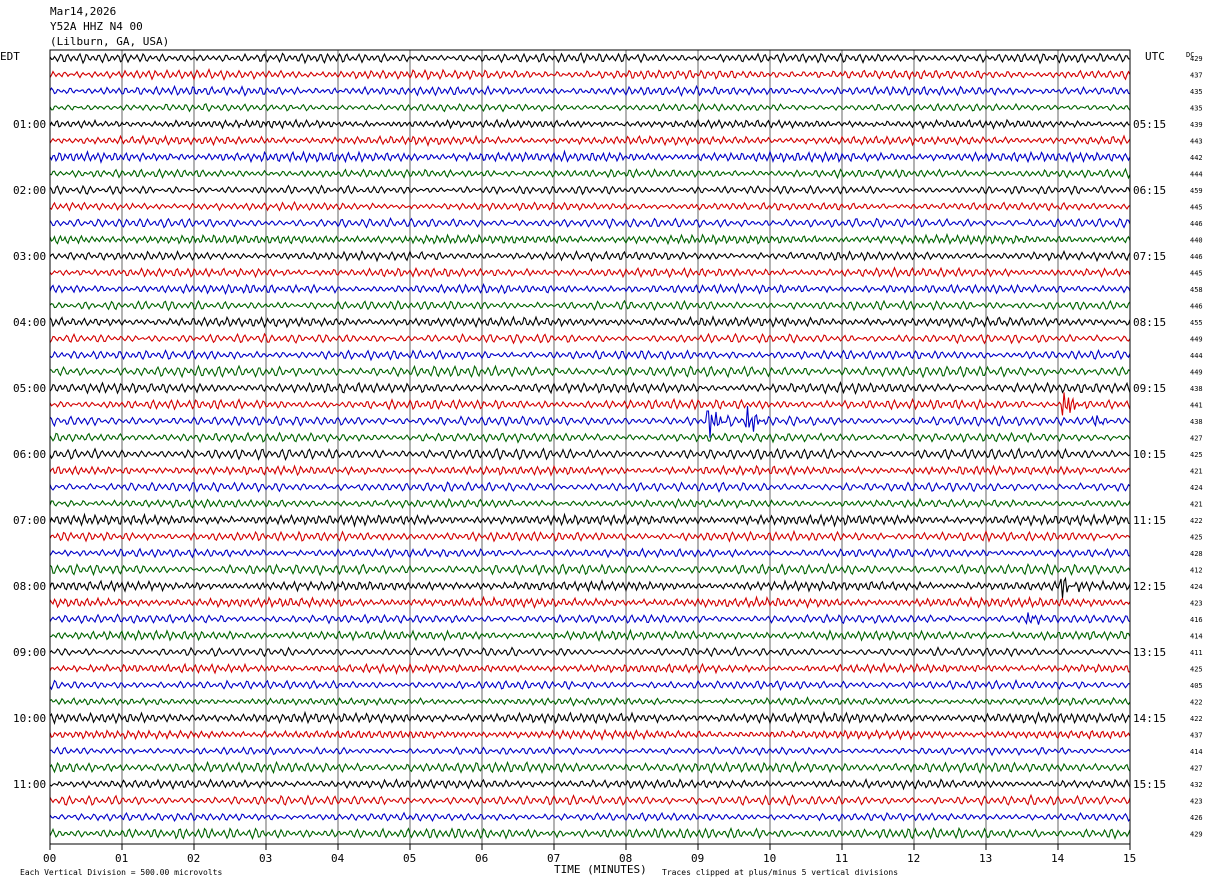  Describe the element at coordinates (29, 586) in the screenshot. I see `left-hour-label: 08:00` at that location.